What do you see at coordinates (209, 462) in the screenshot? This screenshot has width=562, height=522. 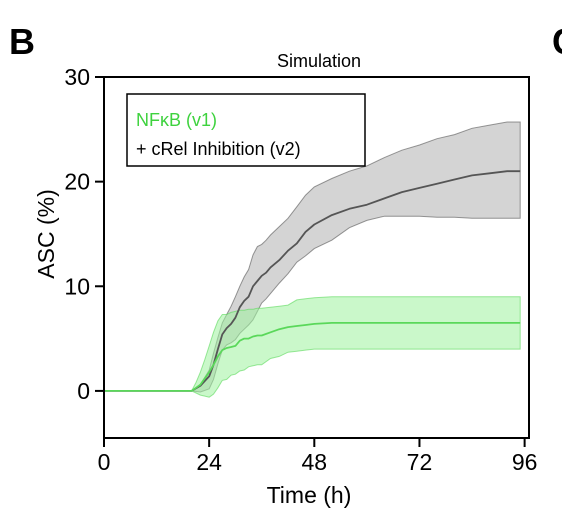 I see `x-tick-label: 24` at bounding box center [209, 462].